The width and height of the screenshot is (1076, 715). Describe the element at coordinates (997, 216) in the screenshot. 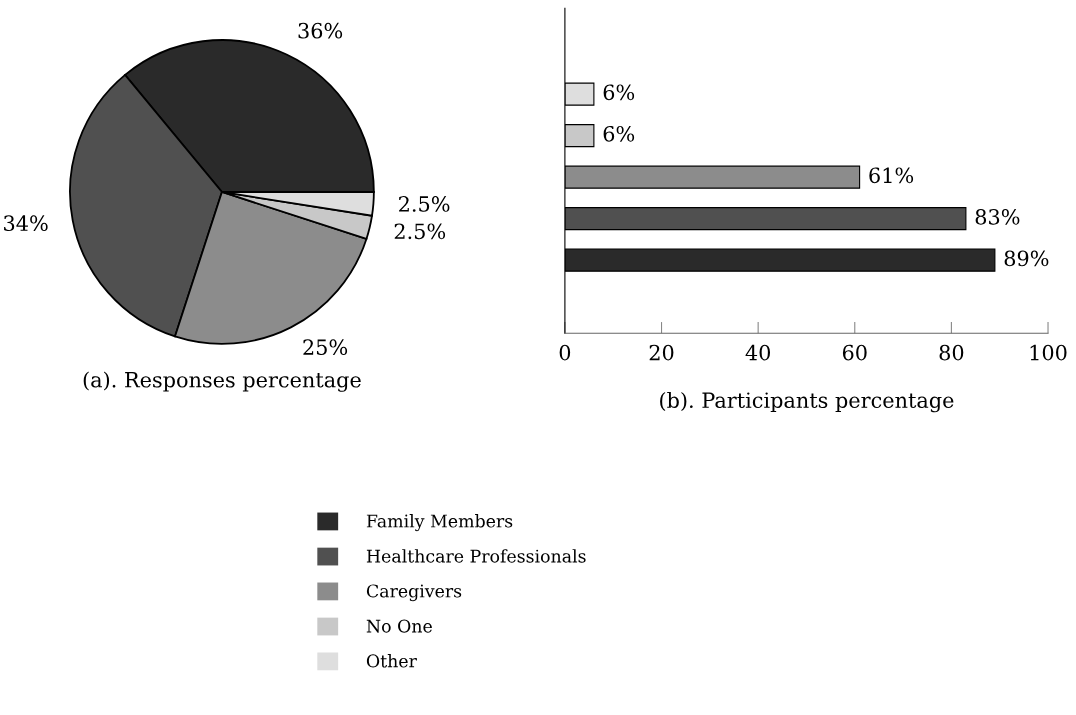

I see `data-label: 83%` at that location.